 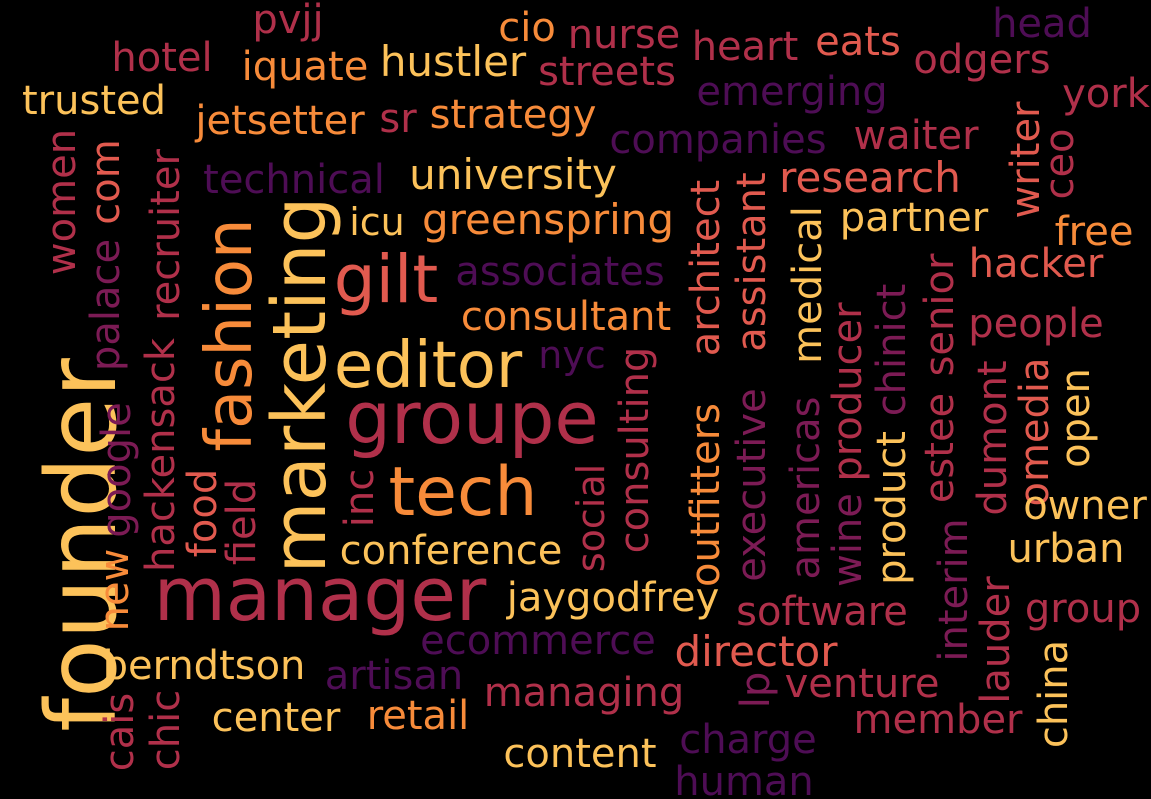 I want to click on word-head: head, so click(x=1042, y=24).